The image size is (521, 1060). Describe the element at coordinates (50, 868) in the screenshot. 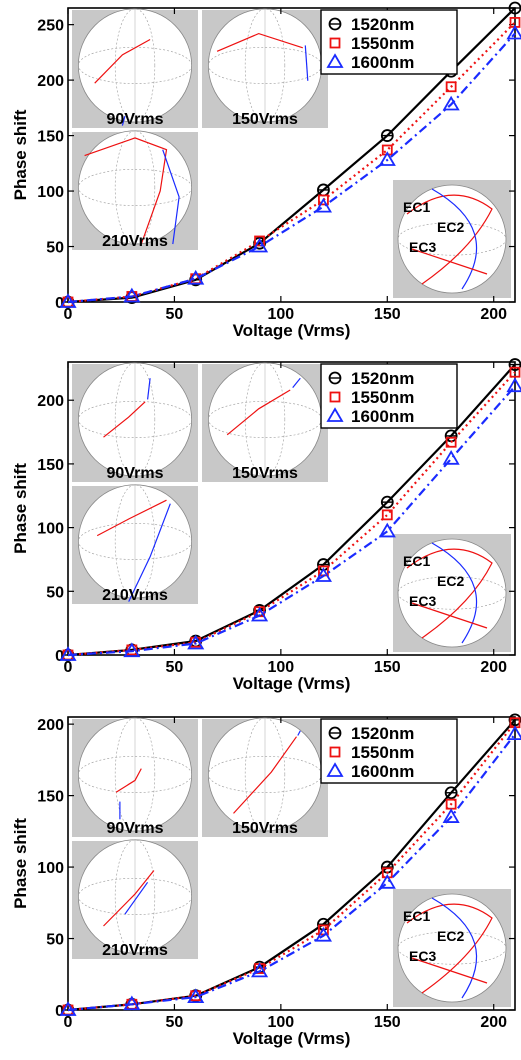

I see `y-tick-label: 100` at that location.